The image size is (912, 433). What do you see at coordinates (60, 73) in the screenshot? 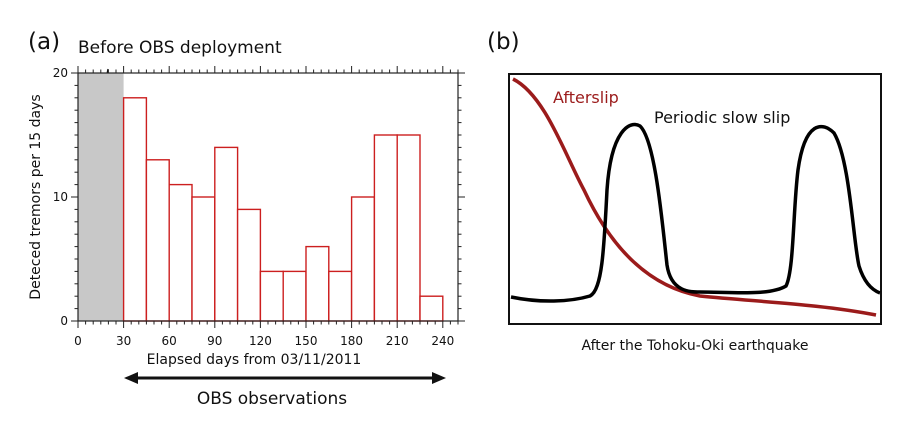
I see `y-tick-label: 20` at bounding box center [60, 73].